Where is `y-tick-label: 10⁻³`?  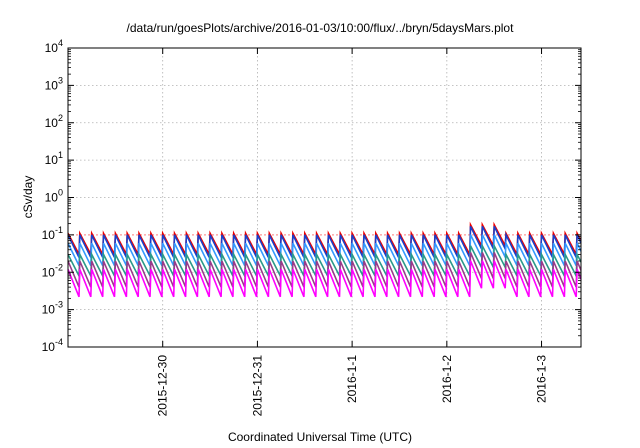 y-tick-label: 10⁻³ is located at coordinates (52, 308).